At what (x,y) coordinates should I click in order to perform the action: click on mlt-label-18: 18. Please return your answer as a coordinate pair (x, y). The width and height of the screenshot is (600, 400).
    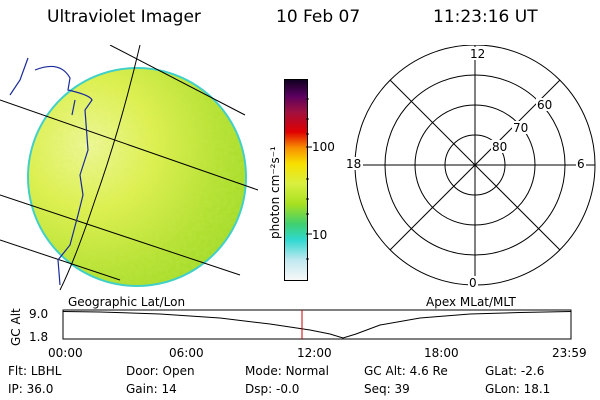
    Looking at the image, I should click on (353, 164).